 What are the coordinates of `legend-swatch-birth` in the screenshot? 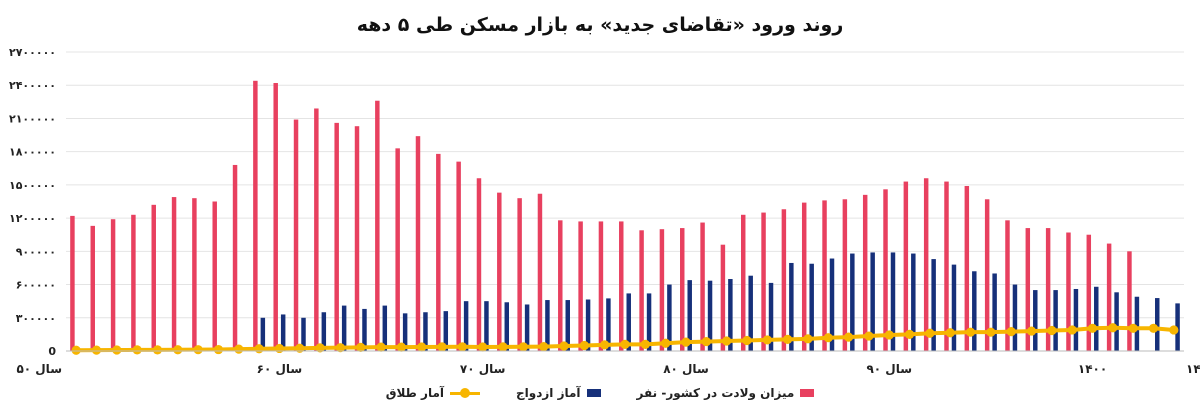 It's located at (807, 393).